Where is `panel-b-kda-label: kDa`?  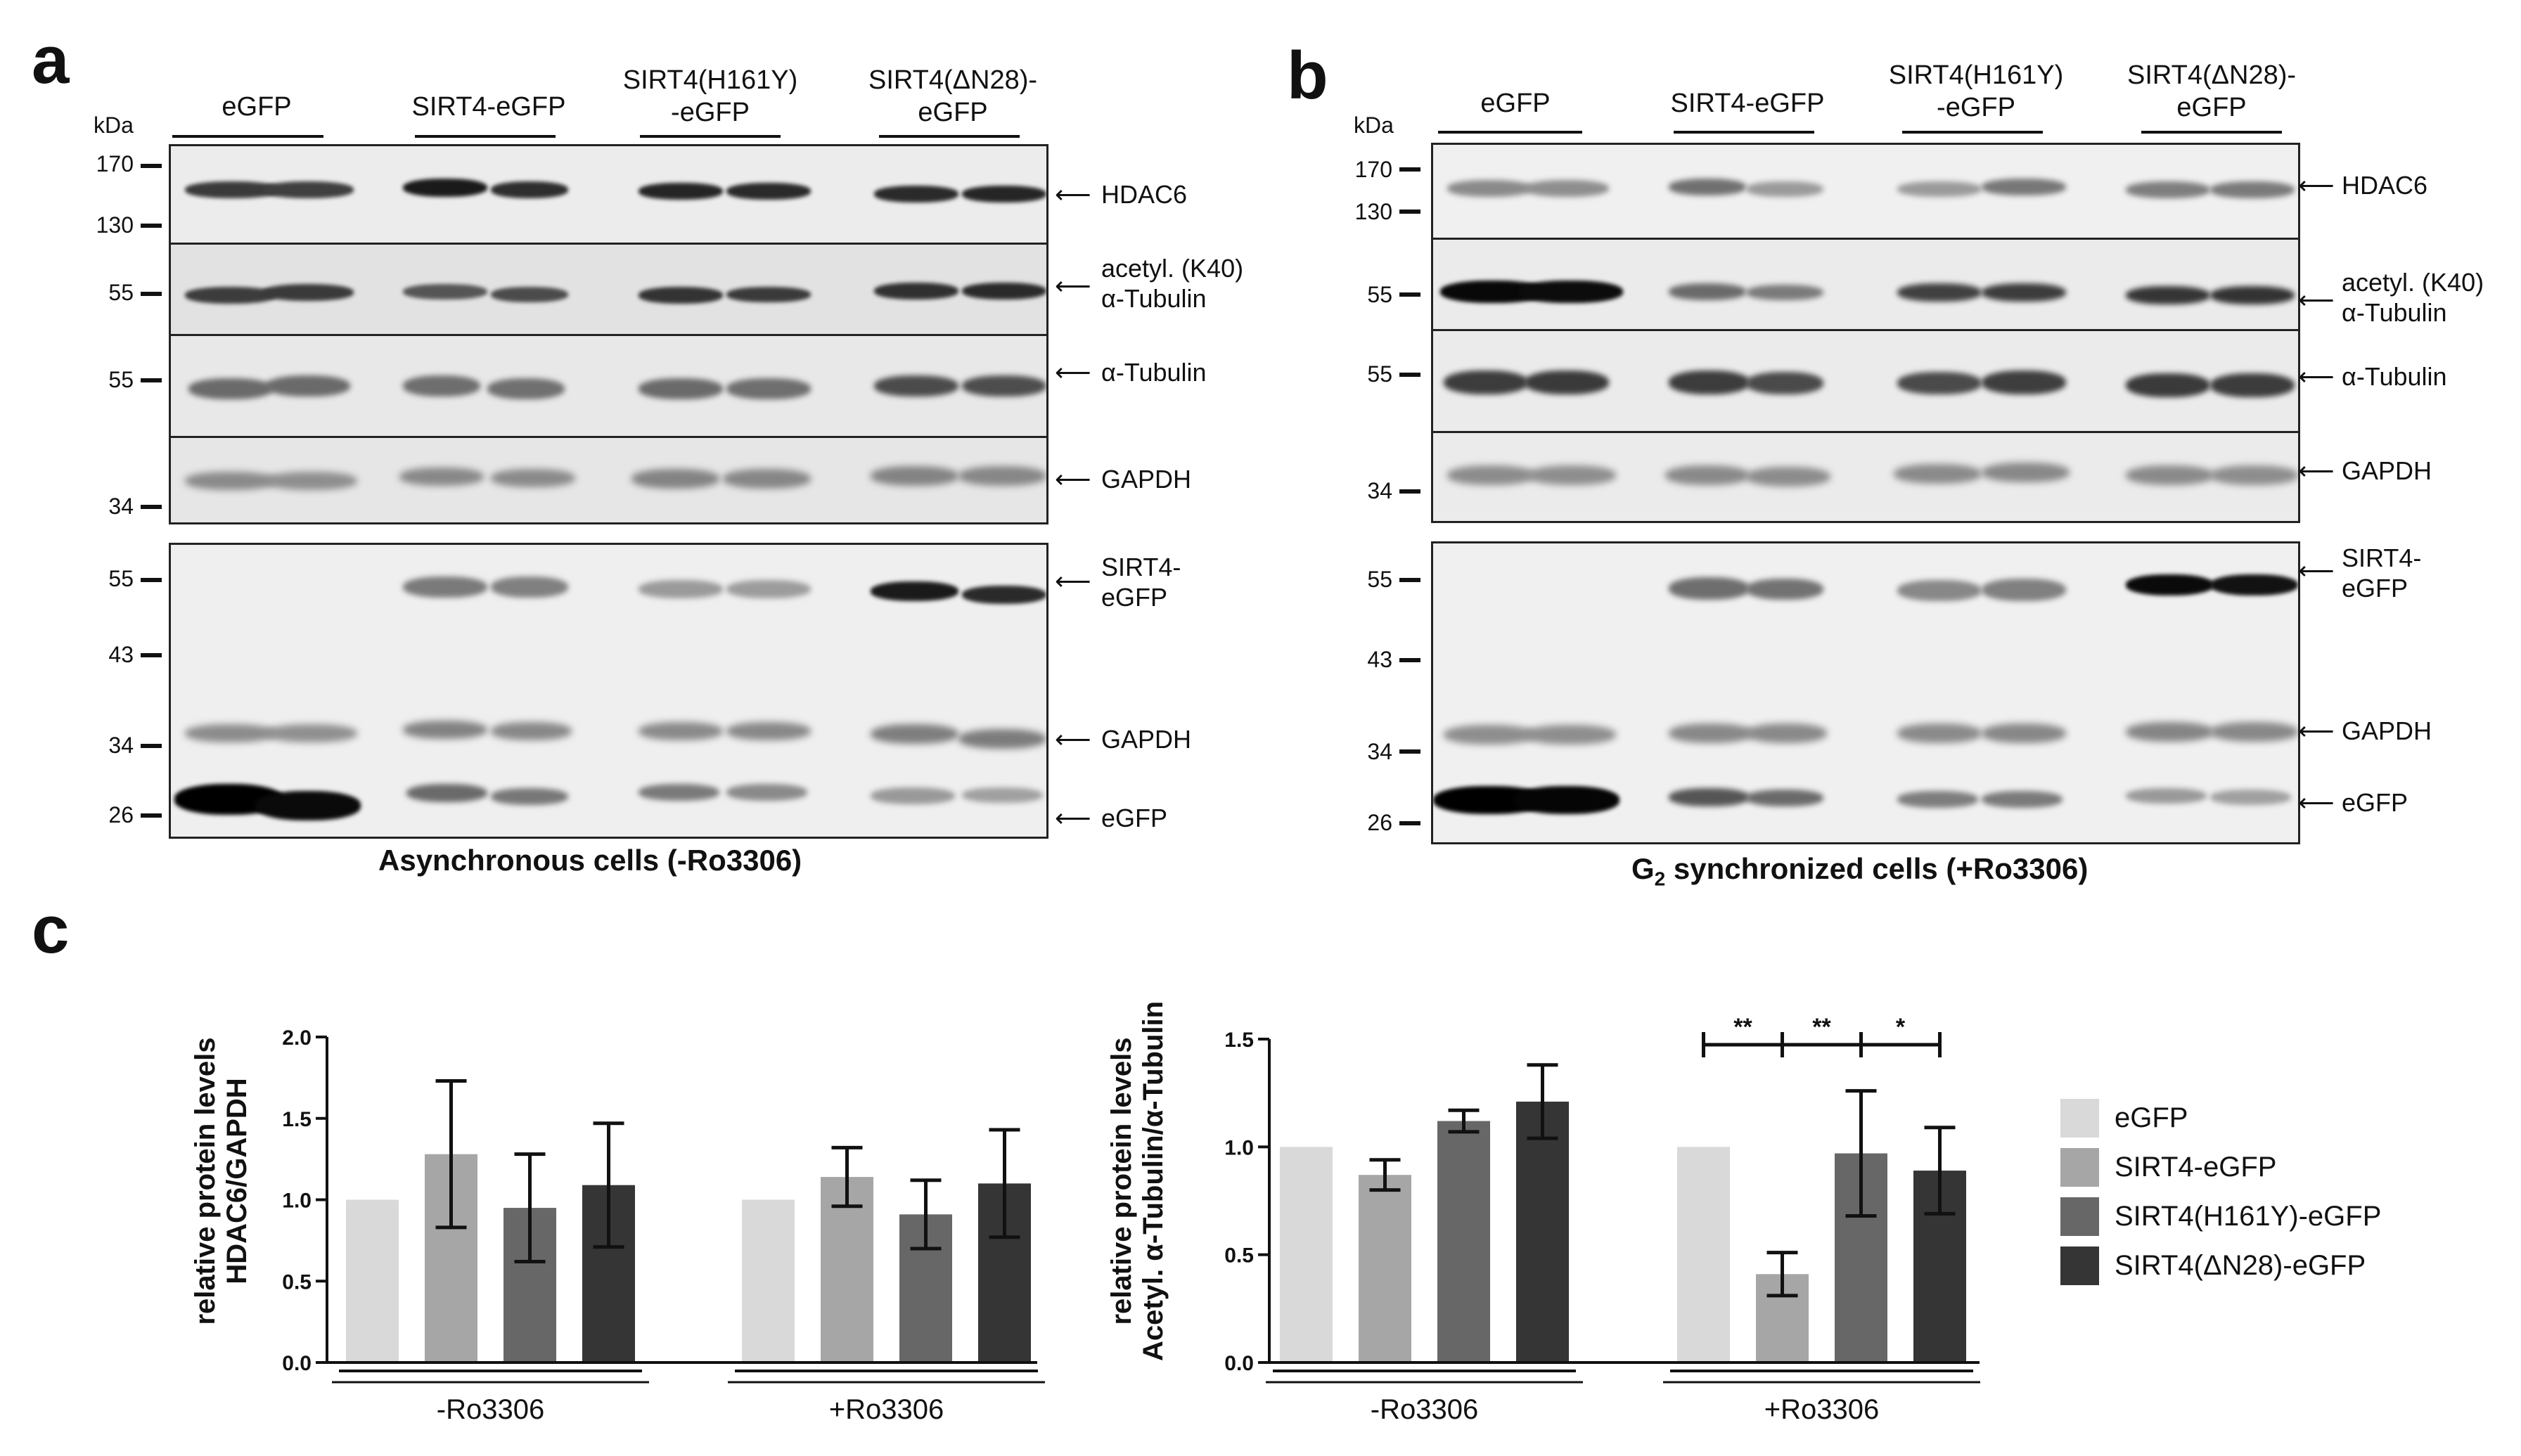 panel-b-kda-label: kDa is located at coordinates (1374, 125).